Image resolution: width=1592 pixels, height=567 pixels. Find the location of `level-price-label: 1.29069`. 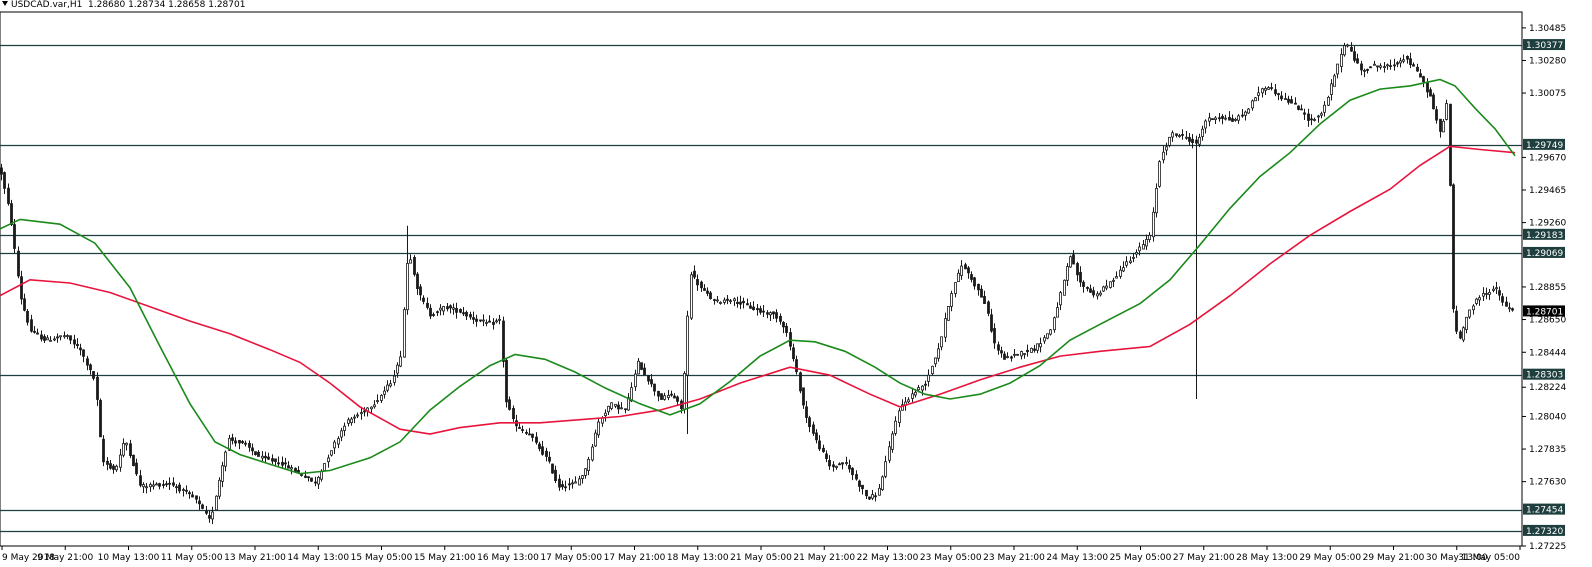

level-price-label: 1.29069 is located at coordinates (1544, 254).